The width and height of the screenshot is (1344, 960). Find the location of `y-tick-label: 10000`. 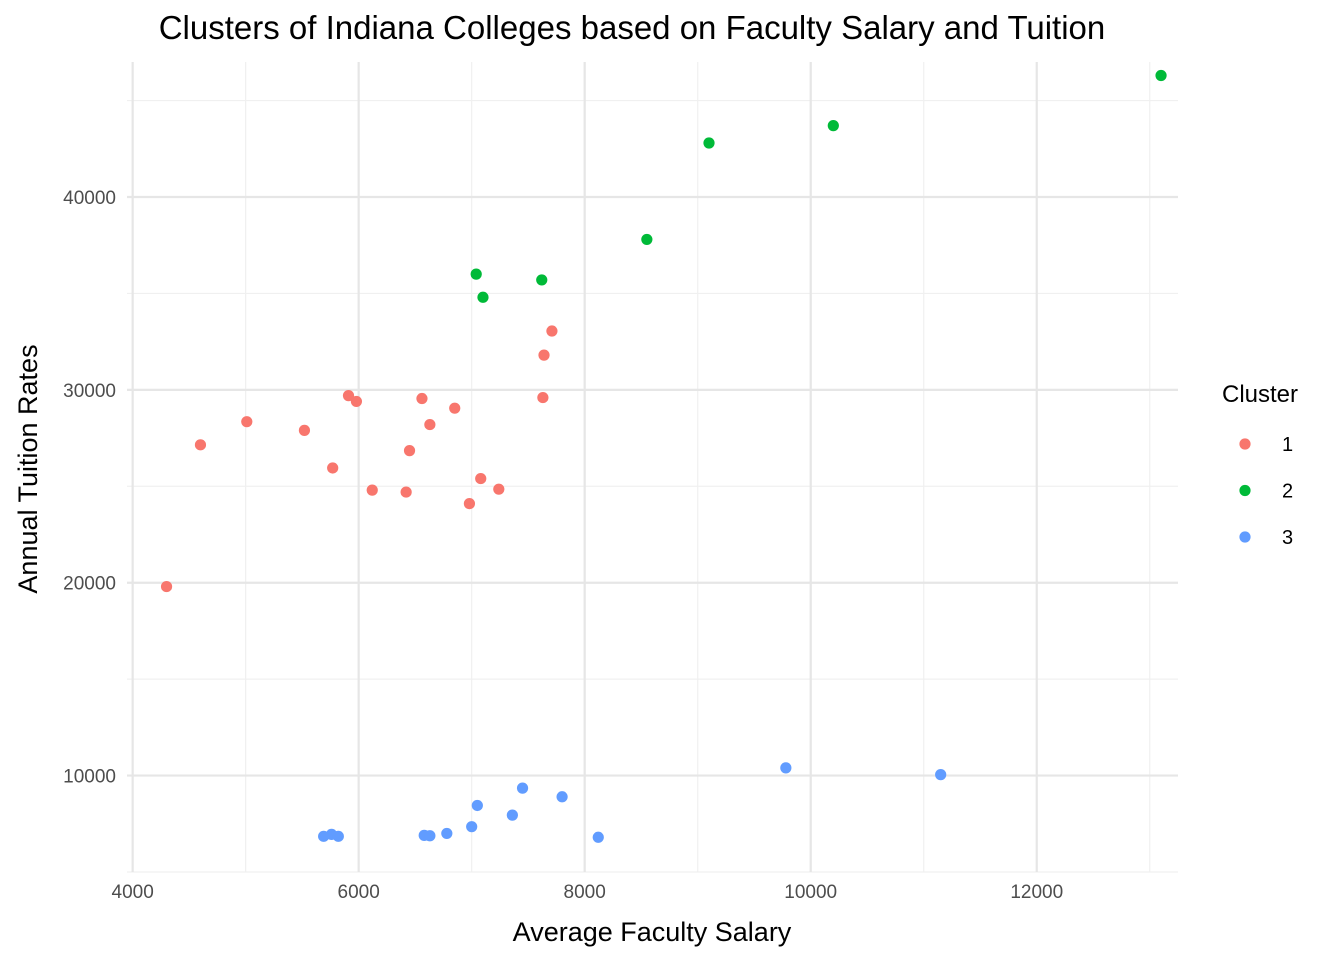

y-tick-label: 10000 is located at coordinates (89, 777).